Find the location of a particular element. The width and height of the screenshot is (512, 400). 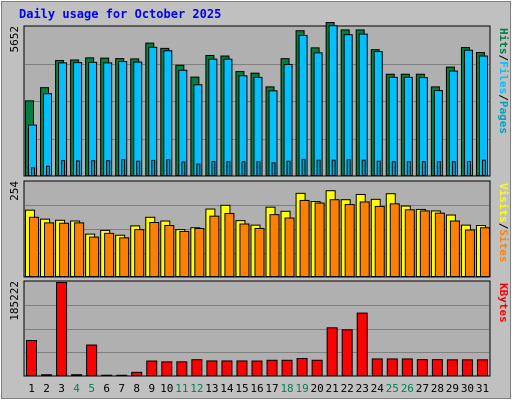

x-tick-label: 23 is located at coordinates (362, 388).